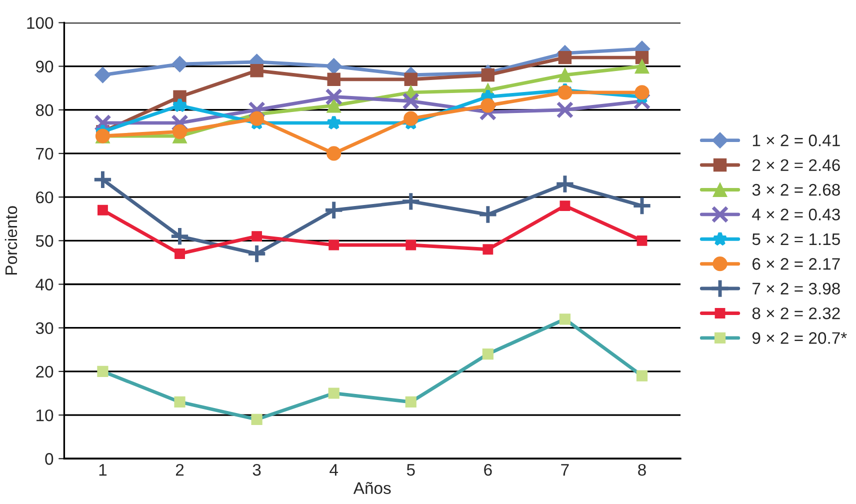 The width and height of the screenshot is (856, 504). What do you see at coordinates (565, 470) in the screenshot?
I see `x-tick-label: 7` at bounding box center [565, 470].